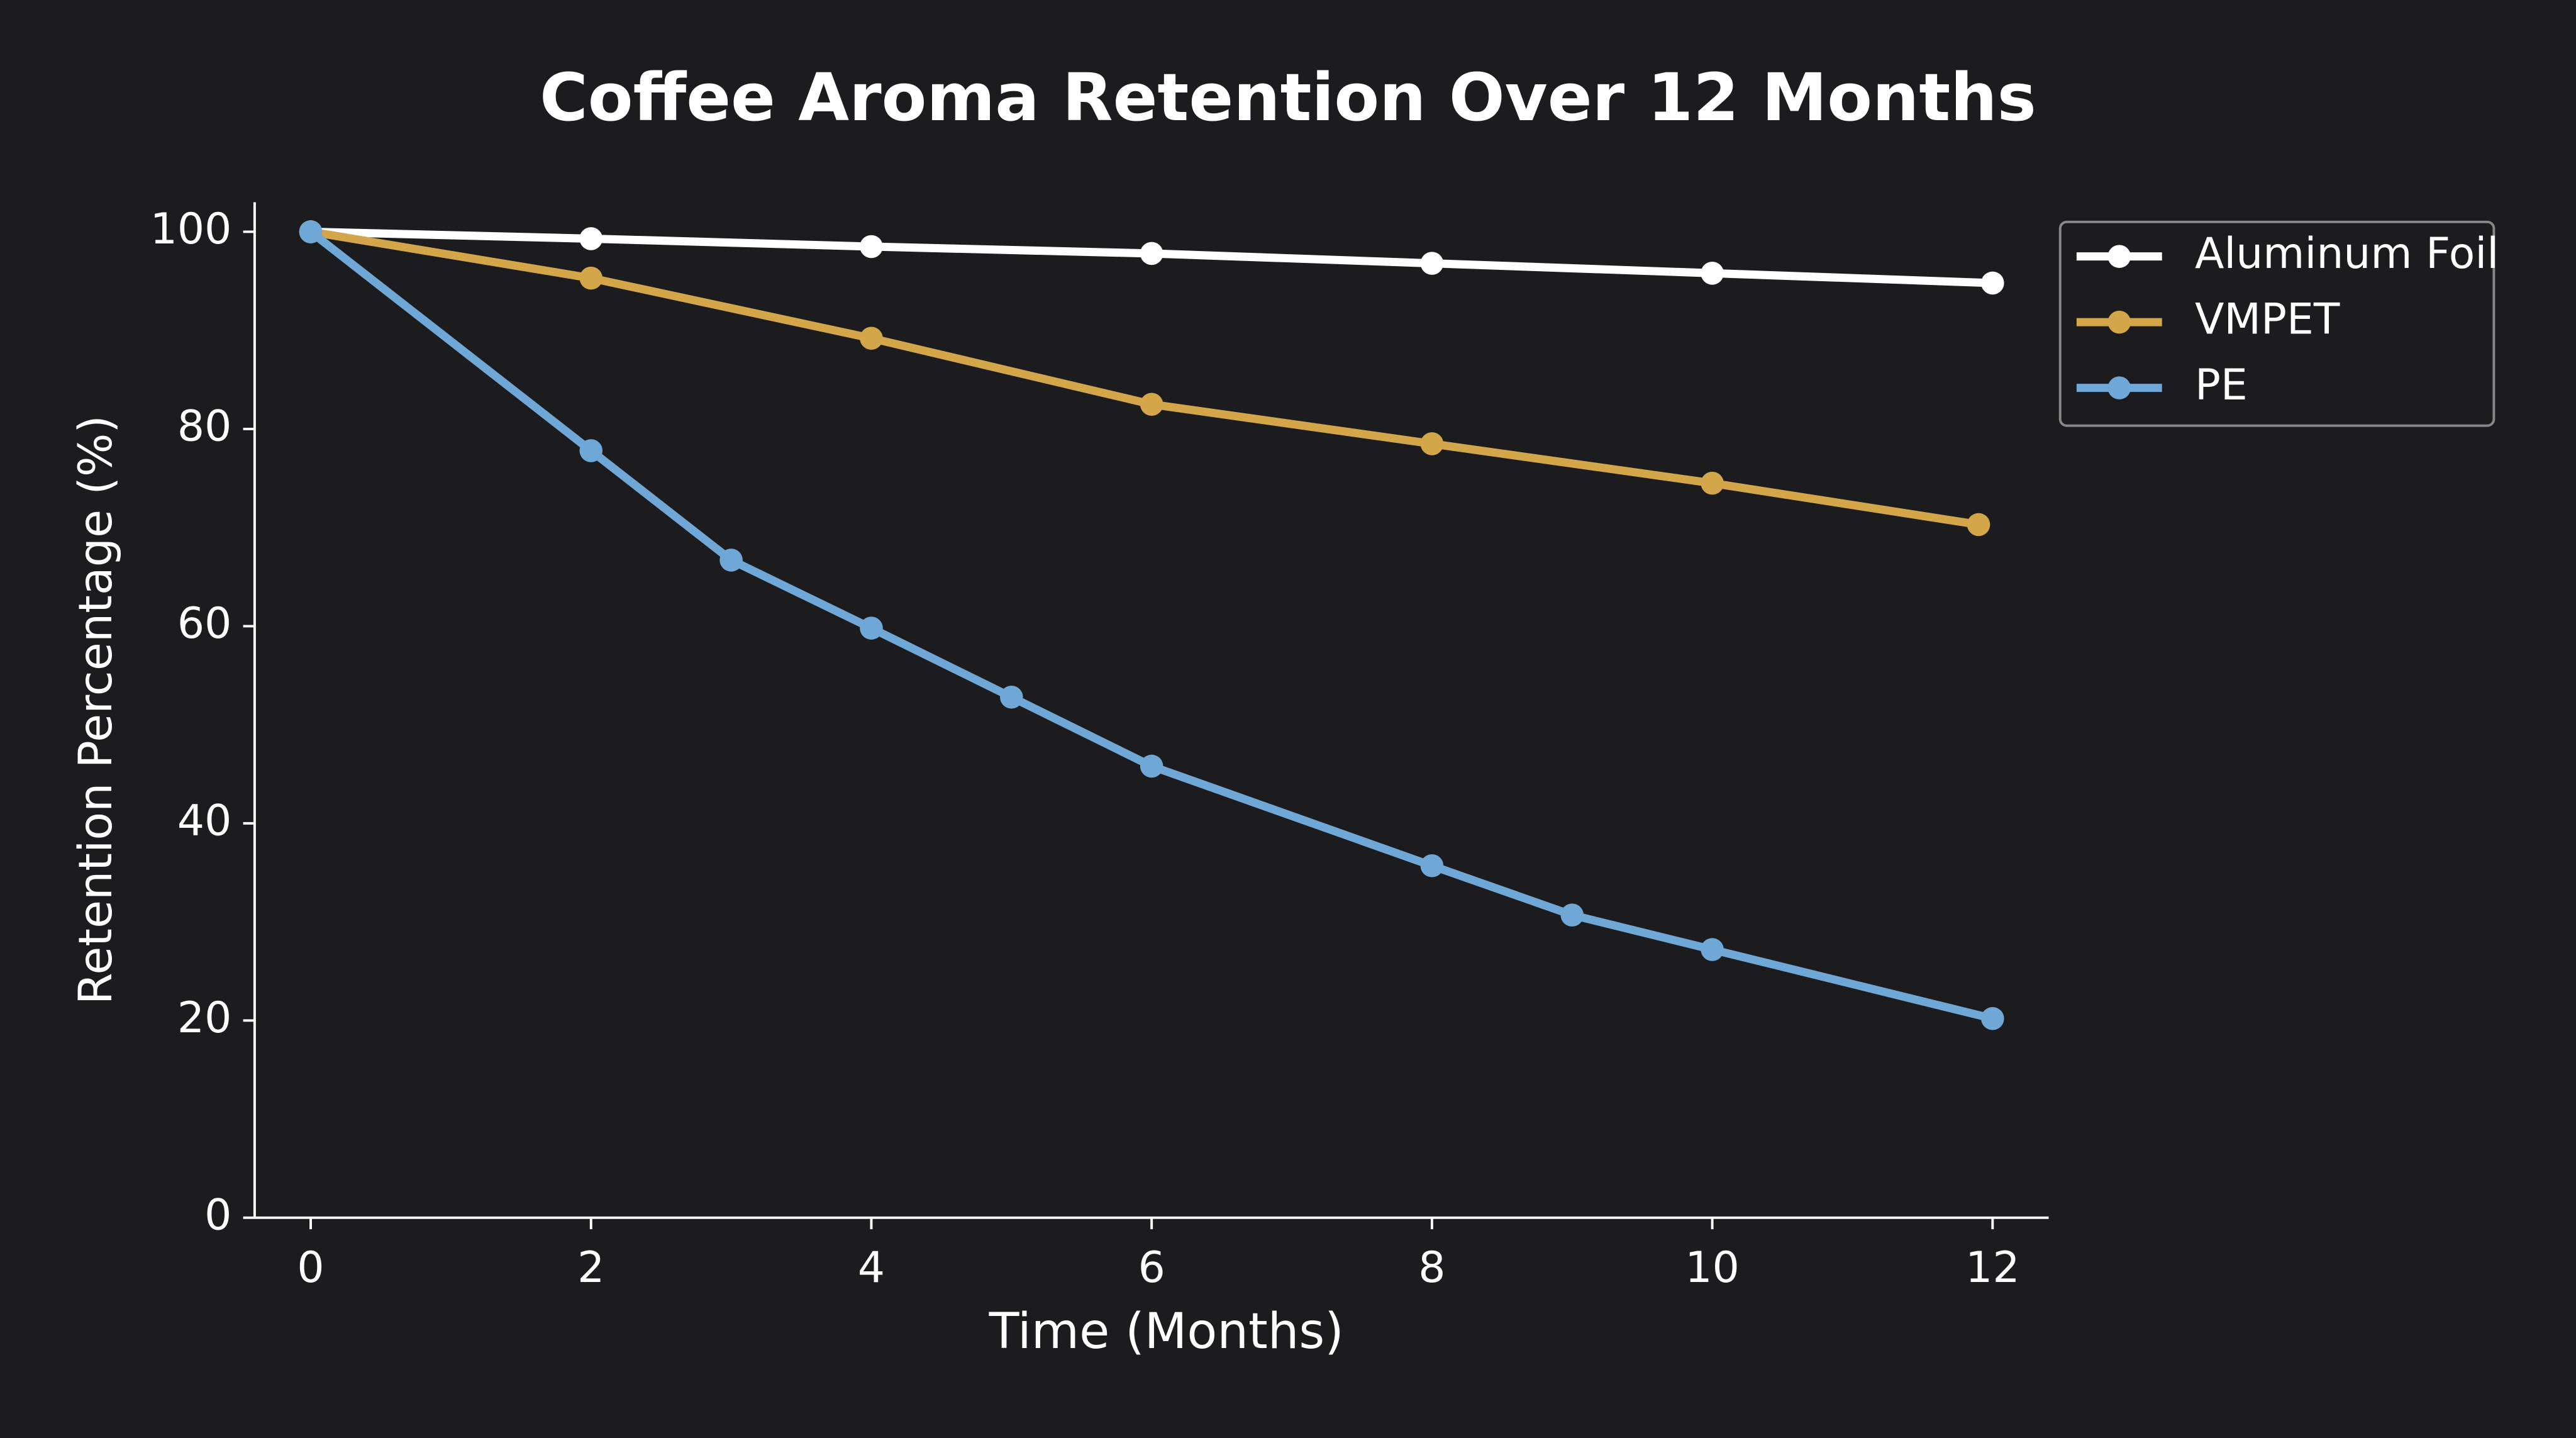  I want to click on x-tick-label: 8, so click(1431, 1268).